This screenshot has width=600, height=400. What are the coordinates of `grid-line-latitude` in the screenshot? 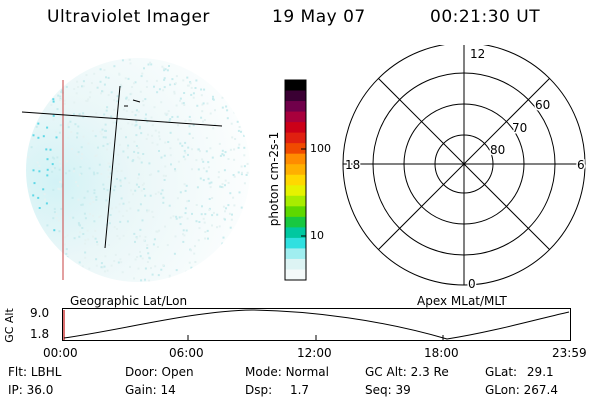 It's located at (122, 119).